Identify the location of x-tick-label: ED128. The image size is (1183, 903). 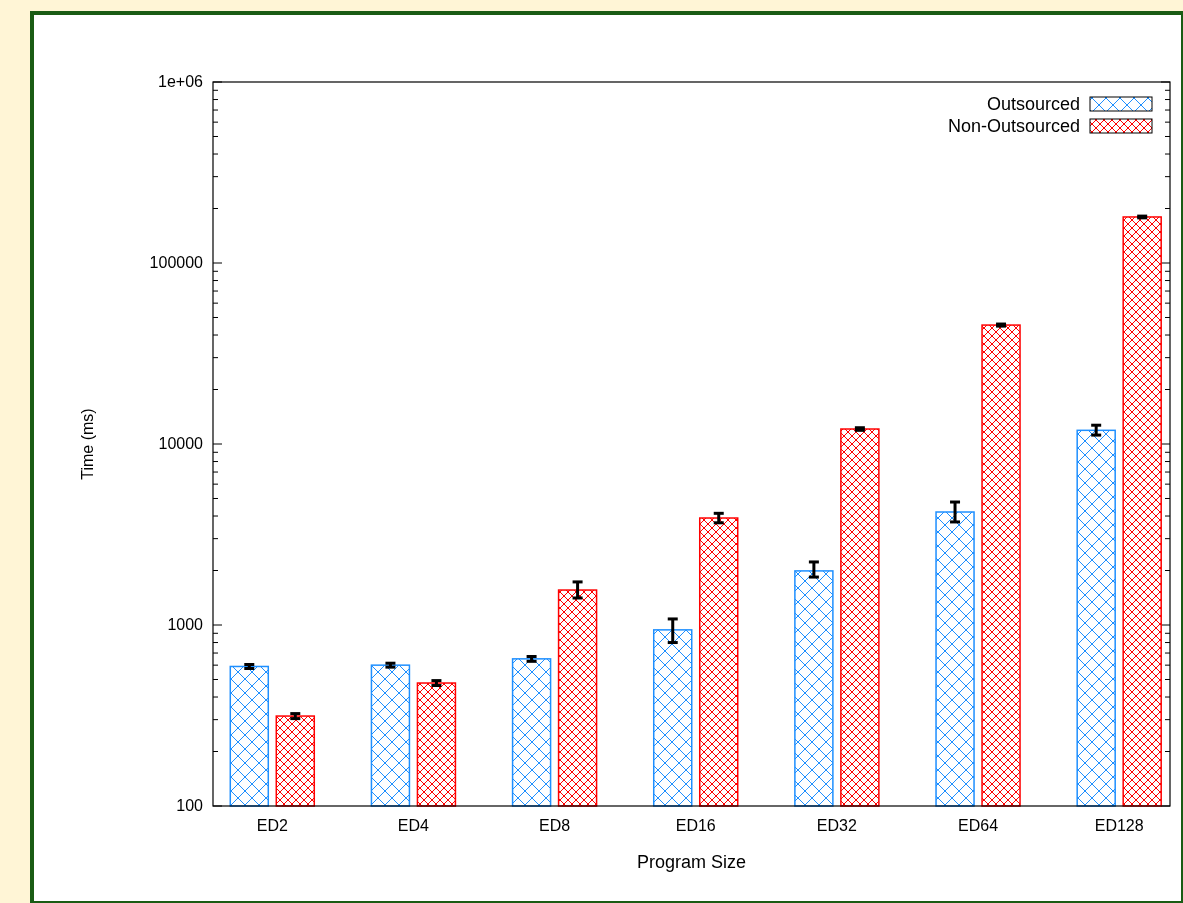
(1119, 825).